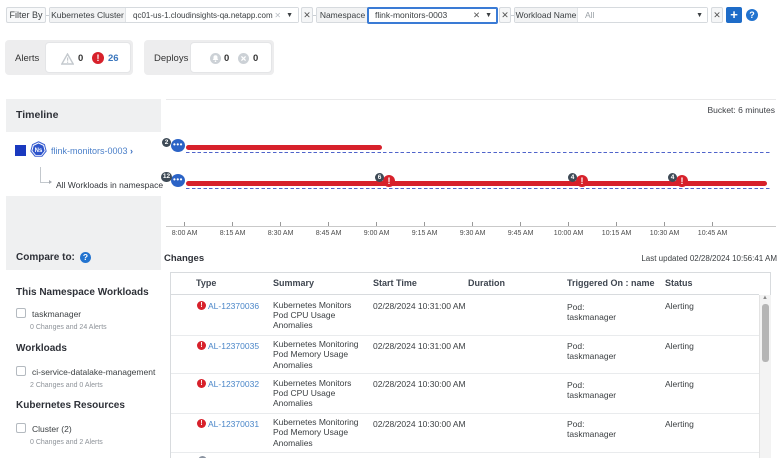  Describe the element at coordinates (39, 151) in the screenshot. I see `svg-text: Ns` at that location.